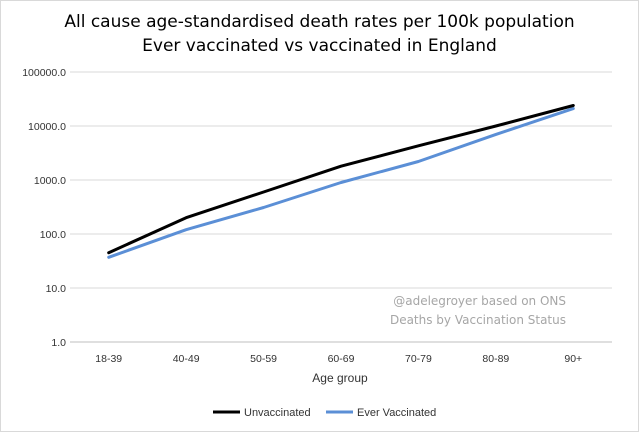  What do you see at coordinates (340, 378) in the screenshot?
I see `x-axis-label: Age group` at bounding box center [340, 378].